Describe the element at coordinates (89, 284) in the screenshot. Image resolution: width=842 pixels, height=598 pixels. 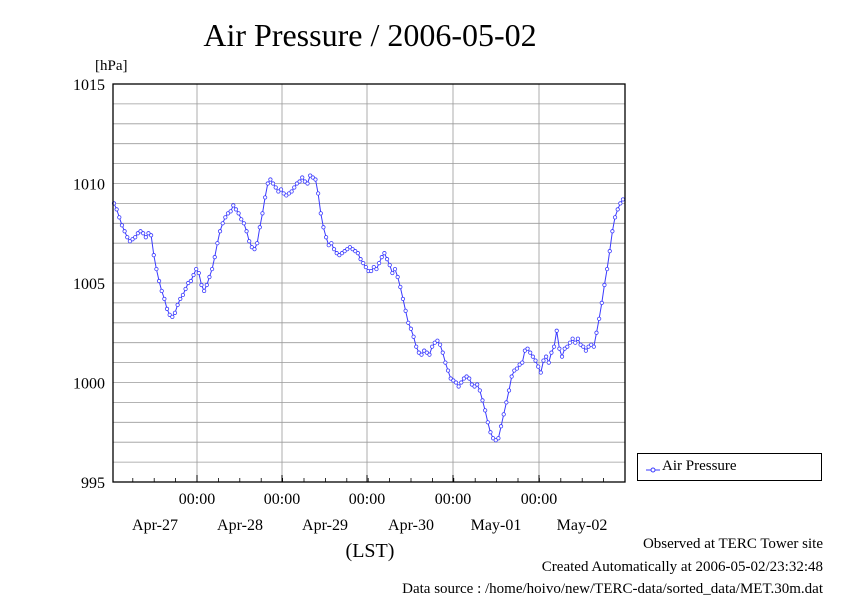
I see `y-tick-labels: 995 1000 1005 1010 1015` at that location.